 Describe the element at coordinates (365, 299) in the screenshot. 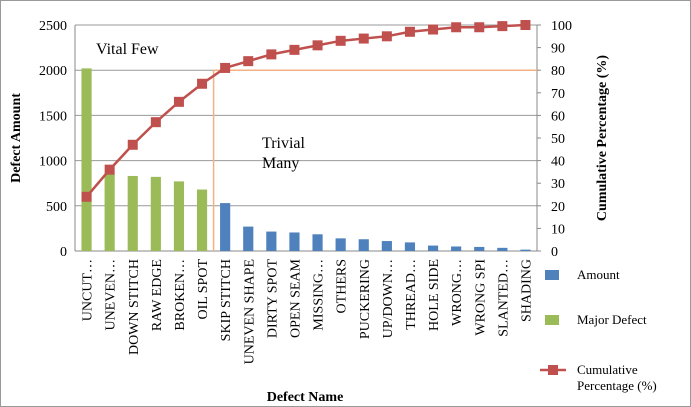

I see `x-tick-label: PUCKERING` at that location.